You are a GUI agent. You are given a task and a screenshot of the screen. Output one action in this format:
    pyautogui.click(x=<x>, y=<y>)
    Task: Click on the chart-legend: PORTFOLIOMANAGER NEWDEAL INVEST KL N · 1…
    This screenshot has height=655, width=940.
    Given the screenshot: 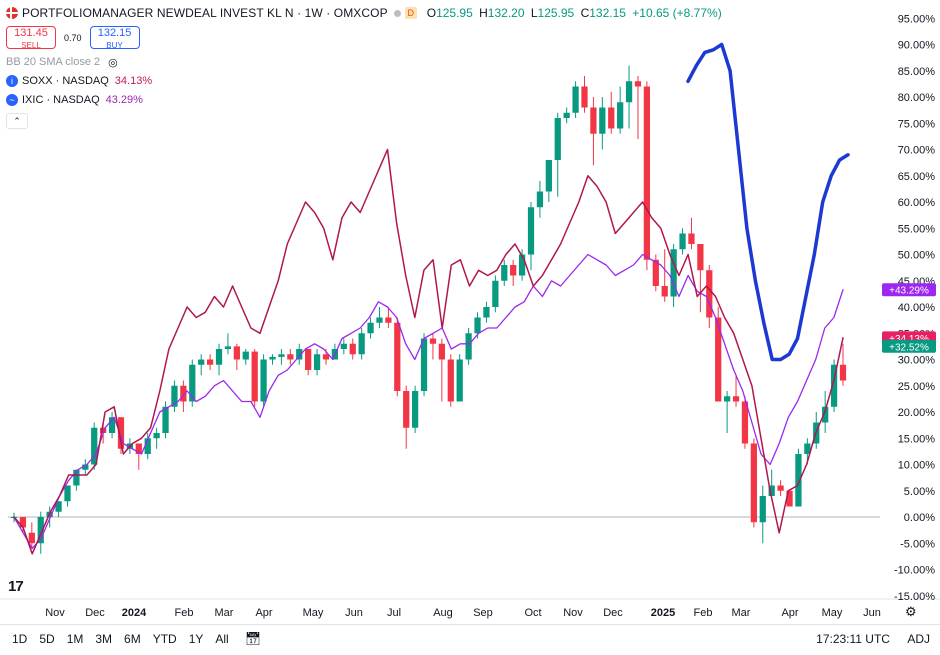 What is the action you would take?
    pyautogui.click(x=365, y=66)
    